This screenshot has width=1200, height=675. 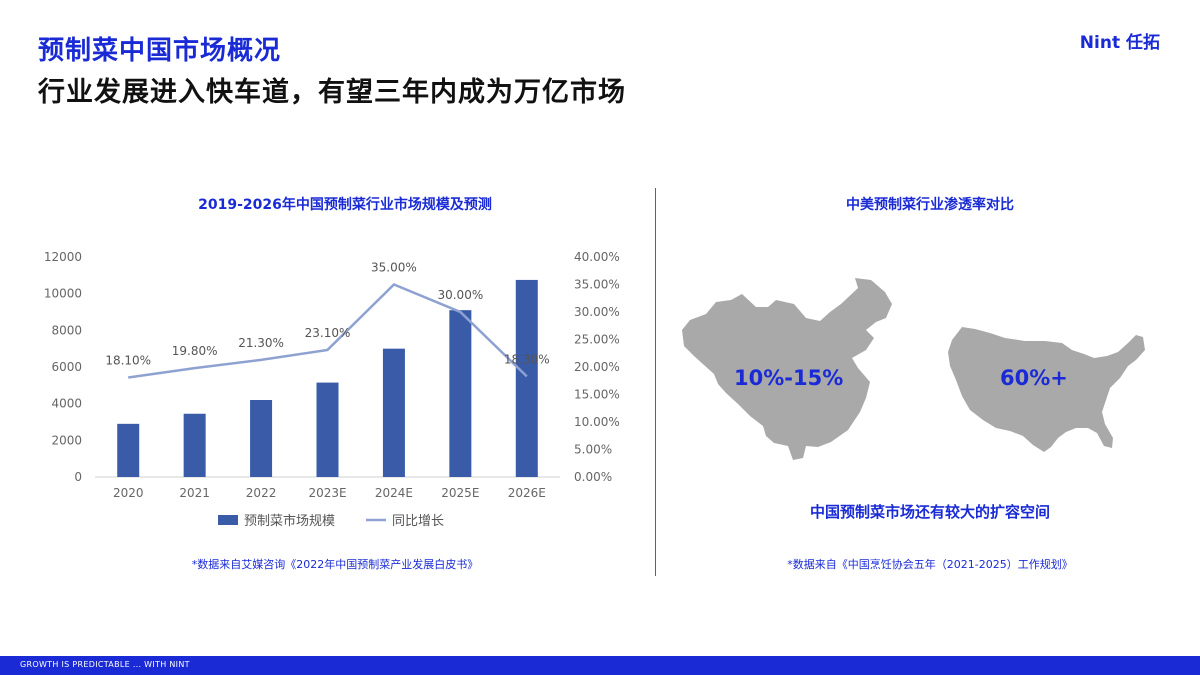 What do you see at coordinates (597, 285) in the screenshot?
I see `y2-tick-label: 35.00%` at bounding box center [597, 285].